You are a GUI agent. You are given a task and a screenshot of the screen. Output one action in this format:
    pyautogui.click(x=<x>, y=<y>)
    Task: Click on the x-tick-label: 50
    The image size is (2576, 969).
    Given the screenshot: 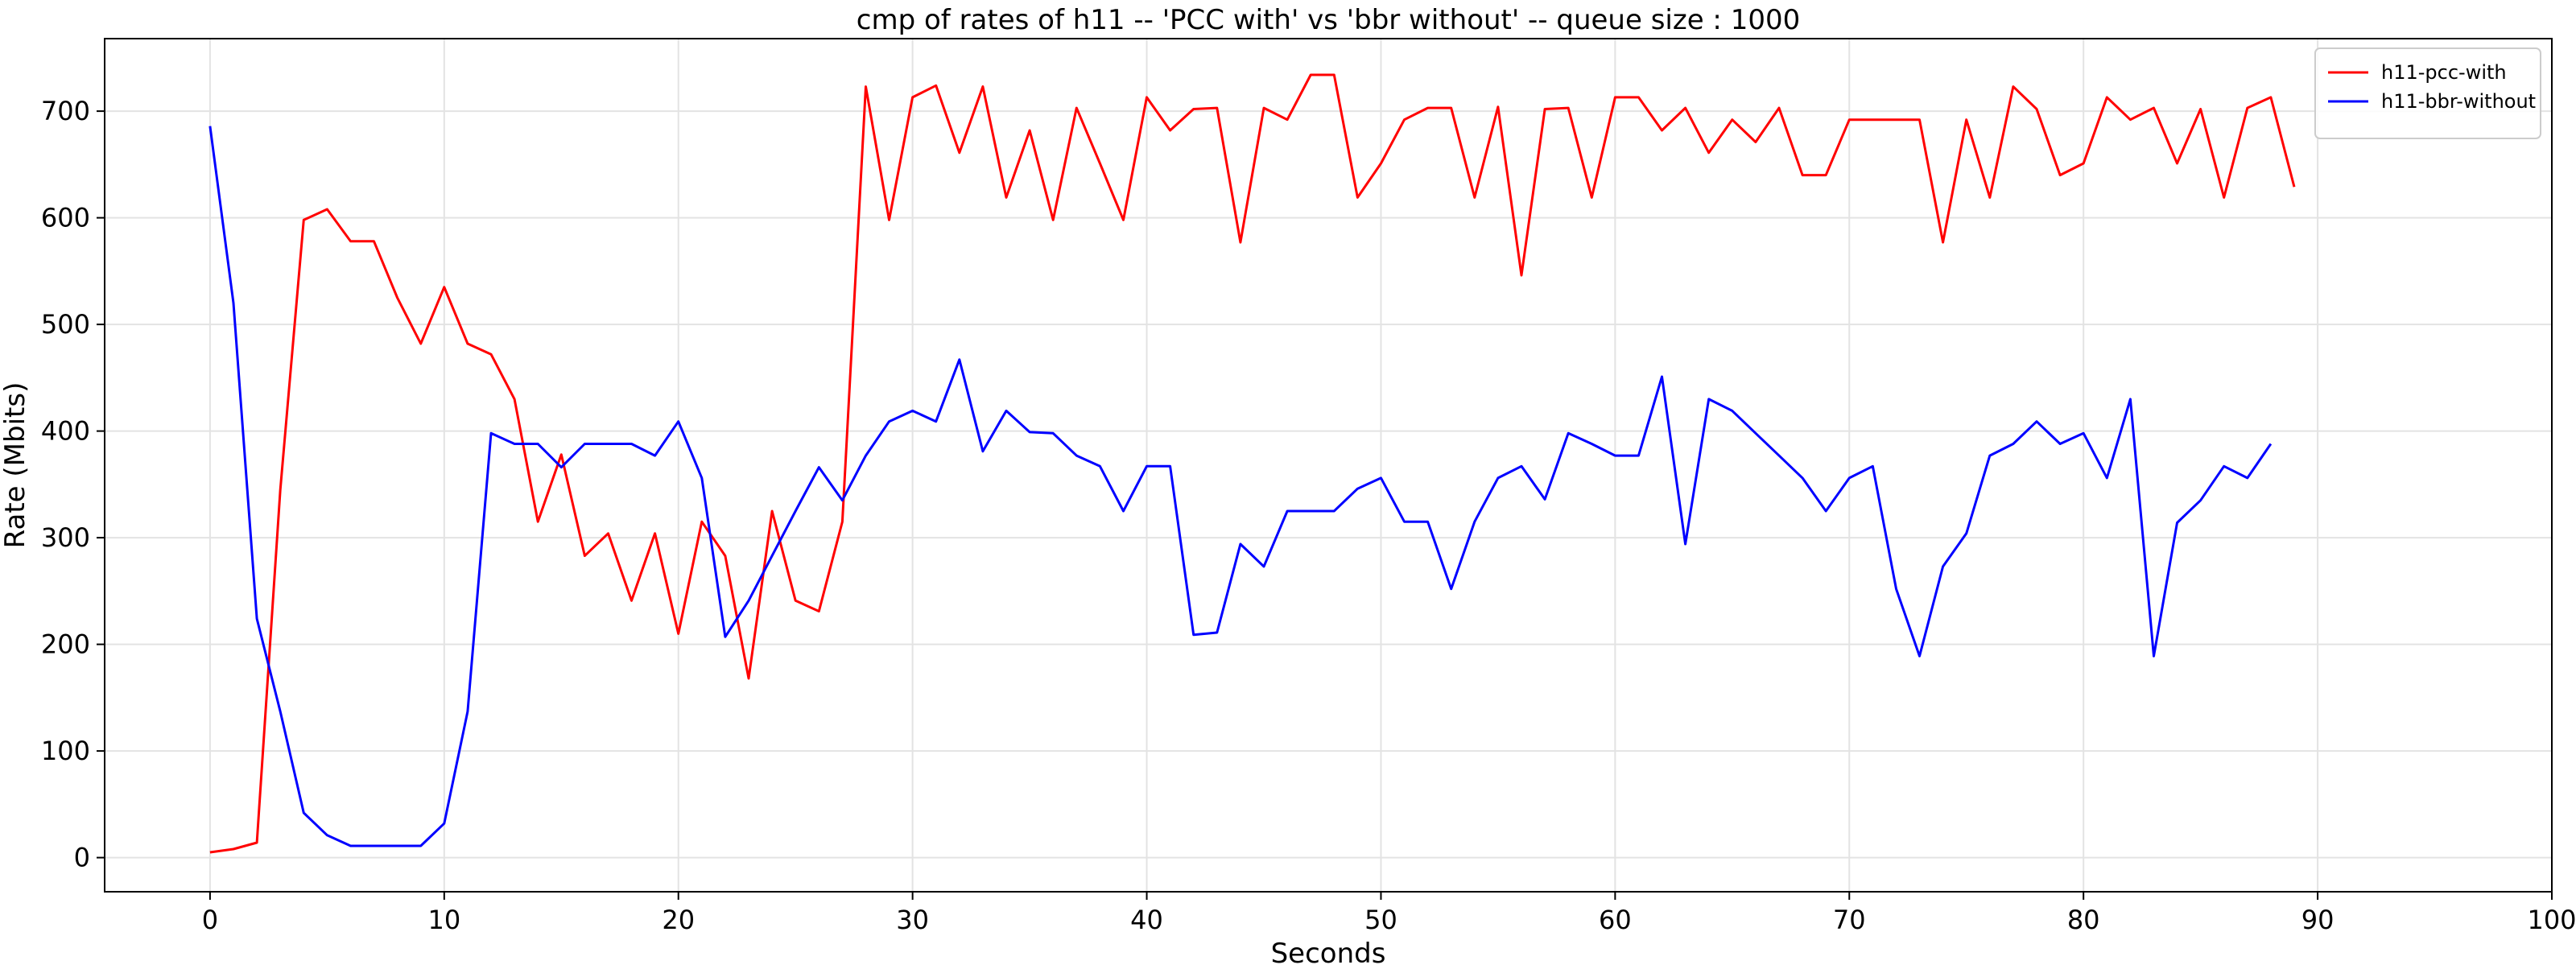 What is the action you would take?
    pyautogui.click(x=1380, y=920)
    